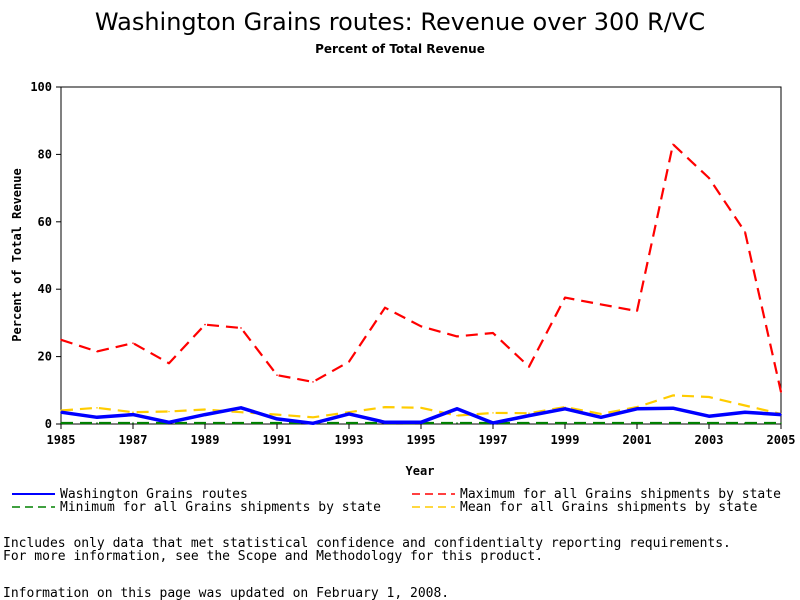 Image resolution: width=800 pixels, height=600 pixels. What do you see at coordinates (17, 254) in the screenshot?
I see `y-axis-label: Percent of Total Revenue` at bounding box center [17, 254].